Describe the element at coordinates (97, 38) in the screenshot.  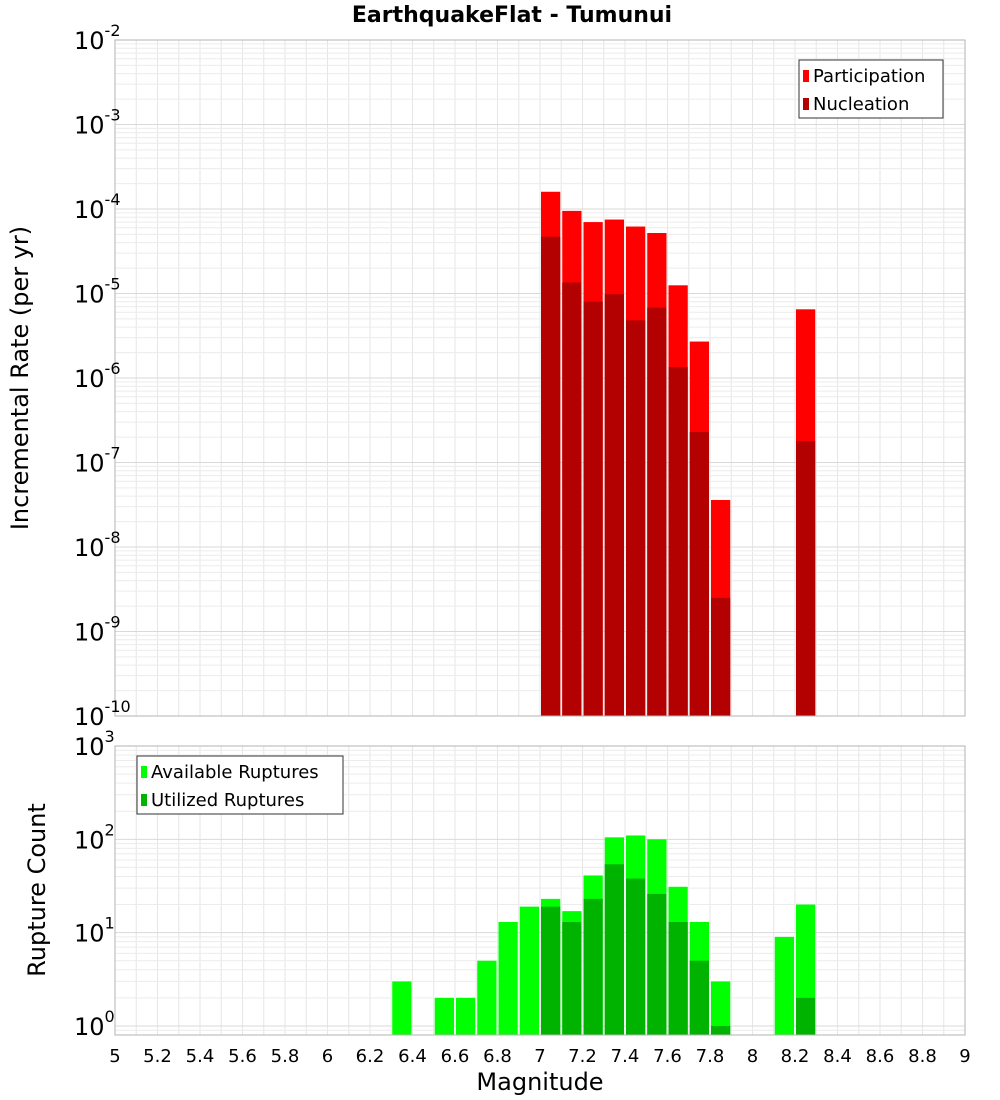
I see `top-y-tick-label: 10⁻²` at that location.